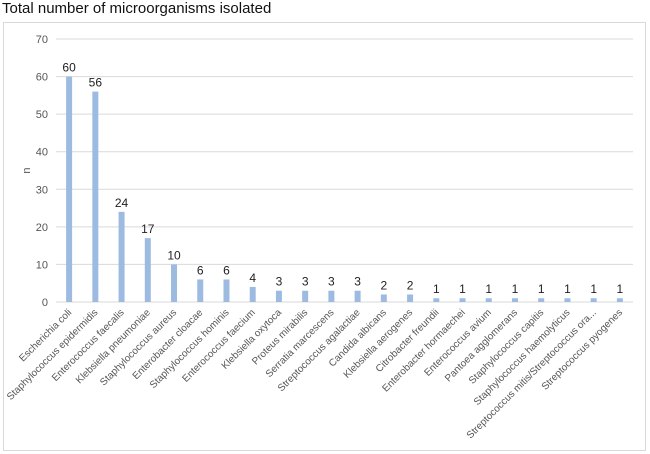 The width and height of the screenshot is (650, 454). Describe the element at coordinates (252, 278) in the screenshot. I see `data-label: 4` at that location.